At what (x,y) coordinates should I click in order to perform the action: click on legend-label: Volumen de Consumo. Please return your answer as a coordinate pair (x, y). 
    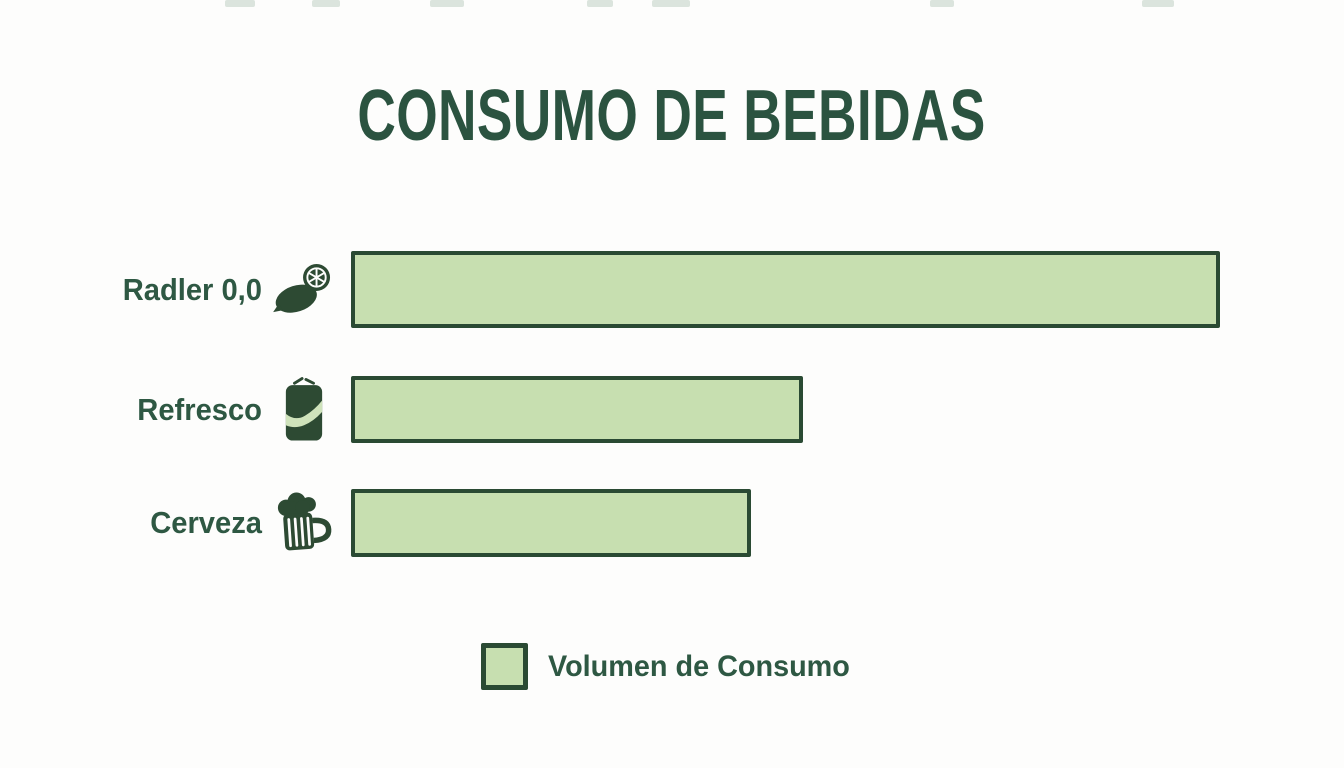
    Looking at the image, I should click on (699, 666).